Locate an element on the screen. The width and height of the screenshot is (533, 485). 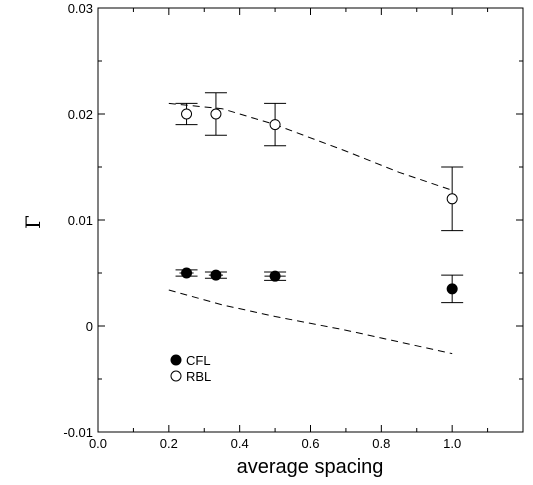
x-axis-title: average spacing is located at coordinates (310, 467).